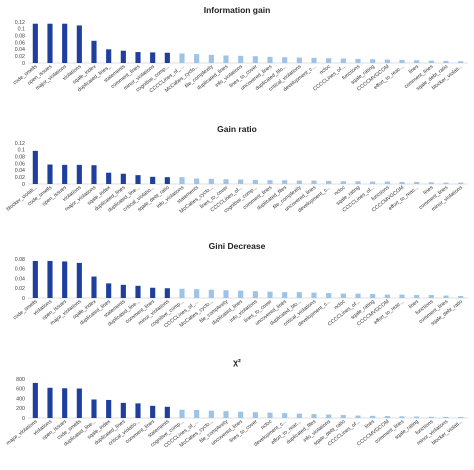 The height and width of the screenshot is (470, 474). Describe the element at coordinates (20, 380) in the screenshot. I see `y-tick-label: 800` at that location.